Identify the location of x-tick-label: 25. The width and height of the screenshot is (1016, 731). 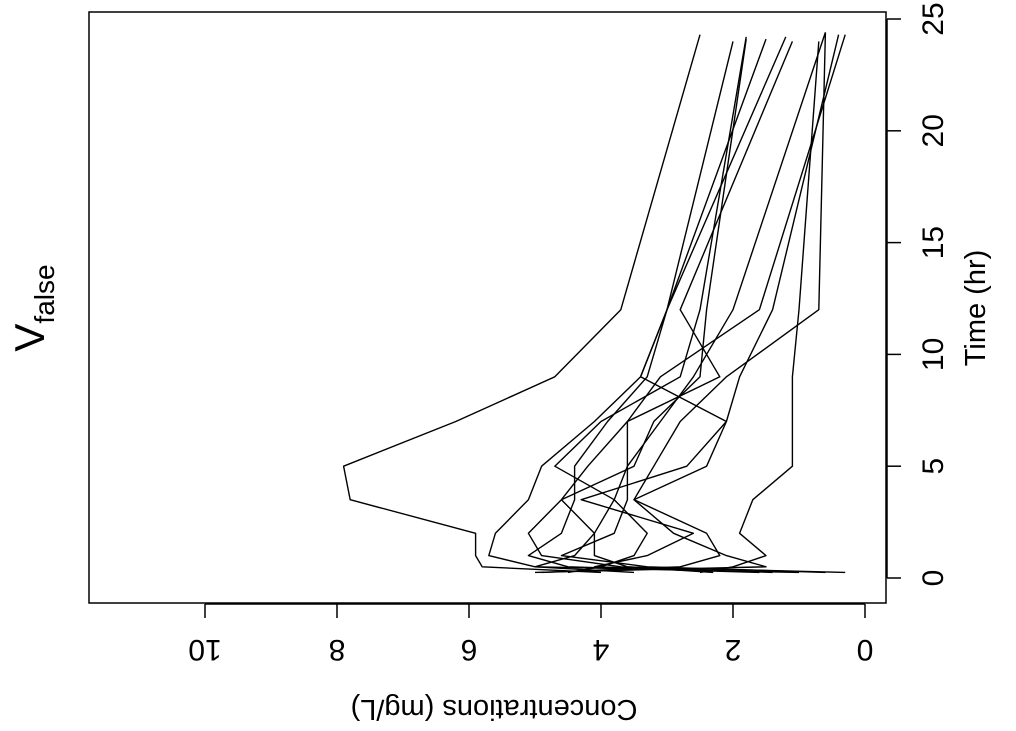
(933, 18).